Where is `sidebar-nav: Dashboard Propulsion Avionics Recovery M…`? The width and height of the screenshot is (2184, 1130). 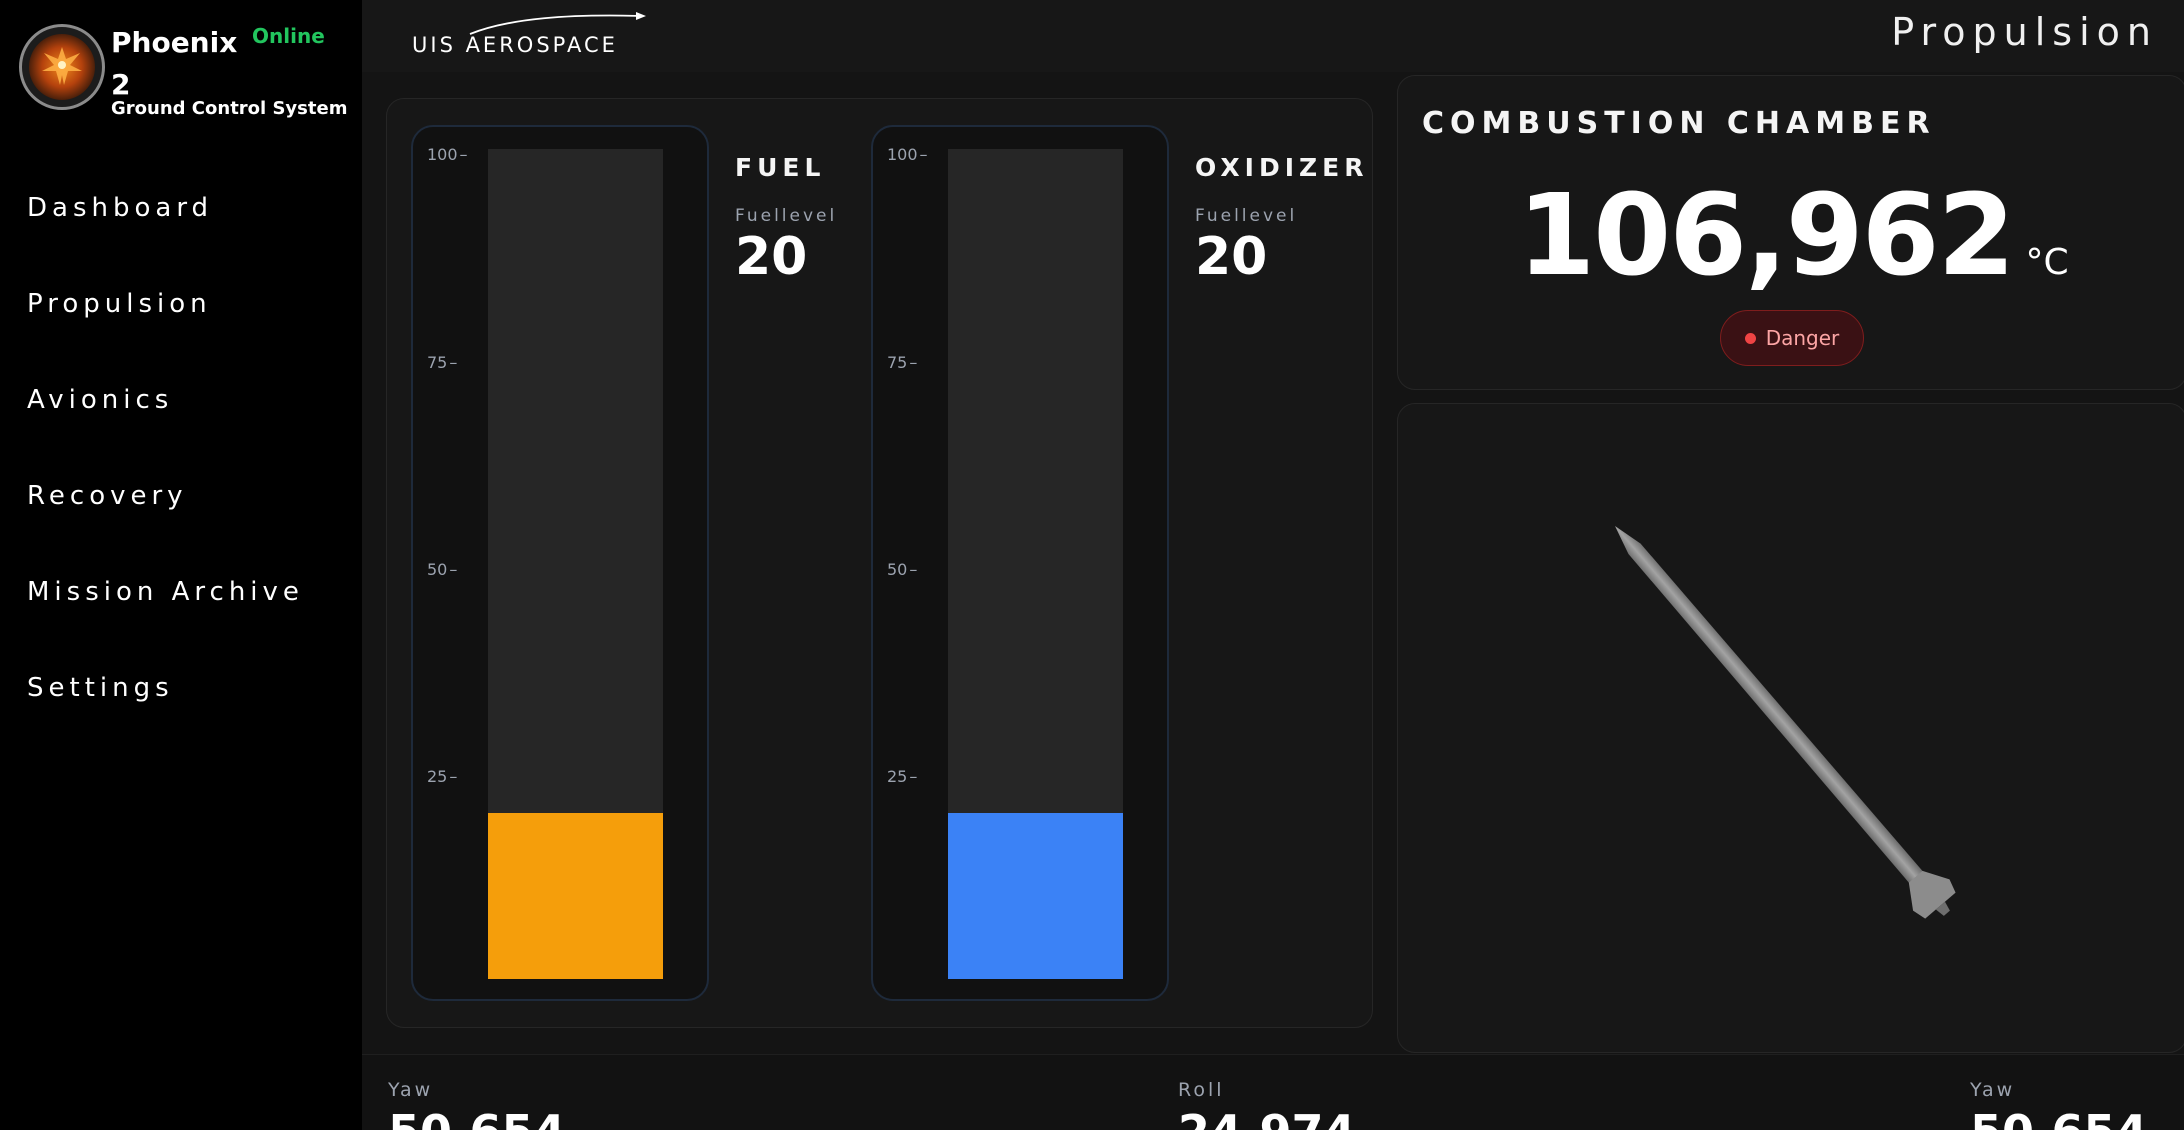 sidebar-nav: Dashboard Propulsion Avionics Recovery M… is located at coordinates (181, 448).